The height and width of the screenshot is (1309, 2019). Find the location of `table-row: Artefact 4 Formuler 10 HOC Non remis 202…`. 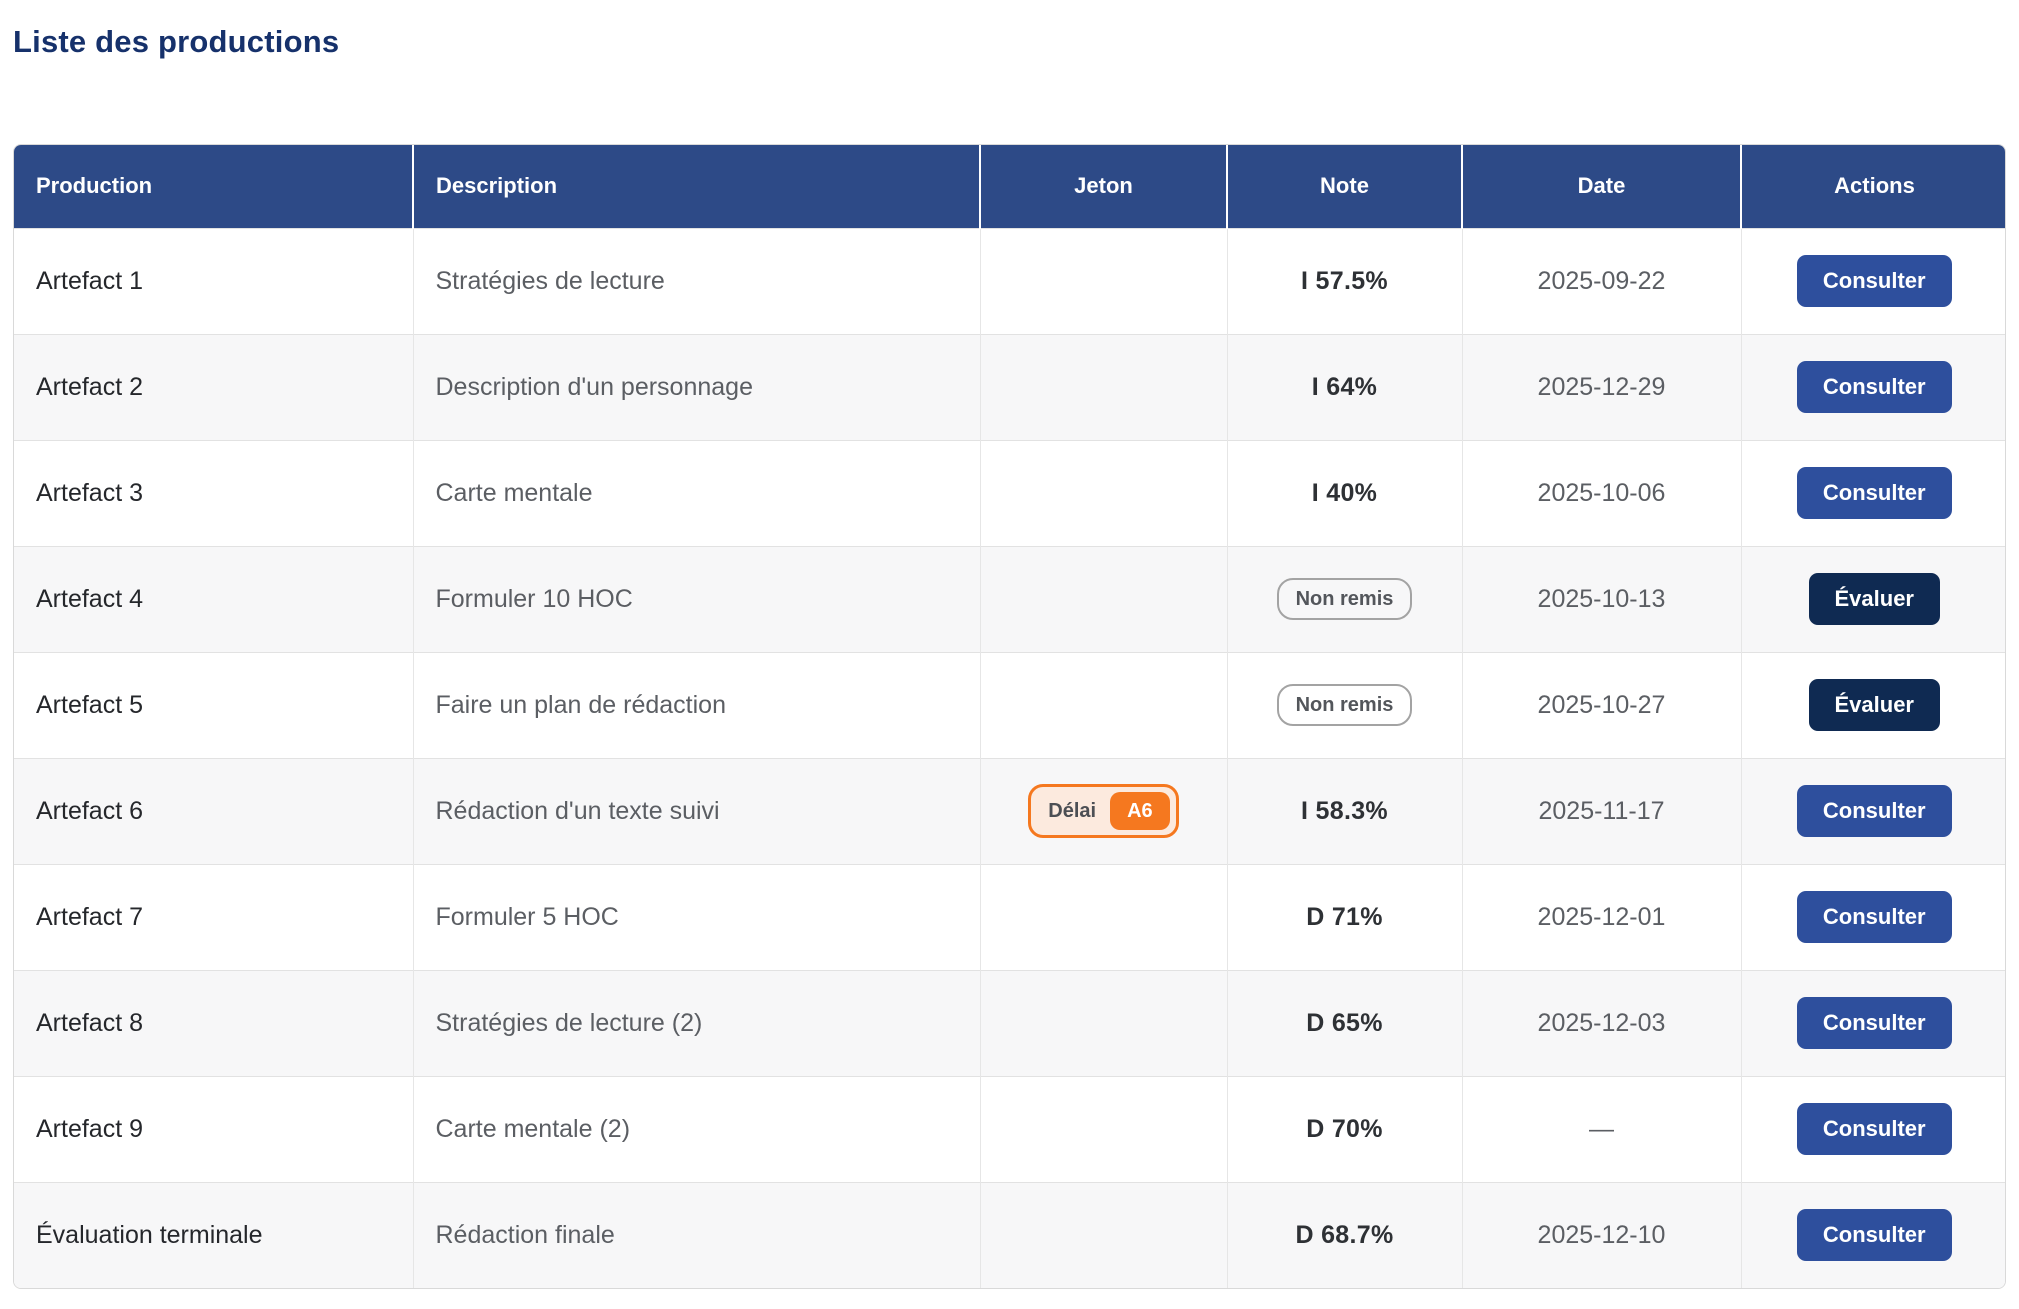

table-row: Artefact 4 Formuler 10 HOC Non remis 202… is located at coordinates (1009, 598).